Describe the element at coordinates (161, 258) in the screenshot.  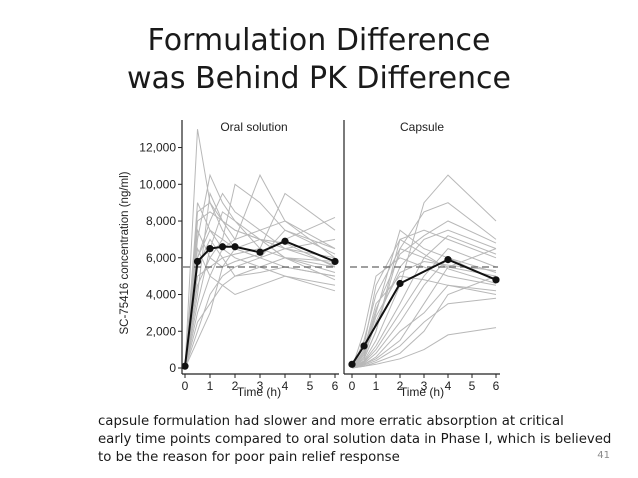
I see `y-tick-label: 6,000` at that location.